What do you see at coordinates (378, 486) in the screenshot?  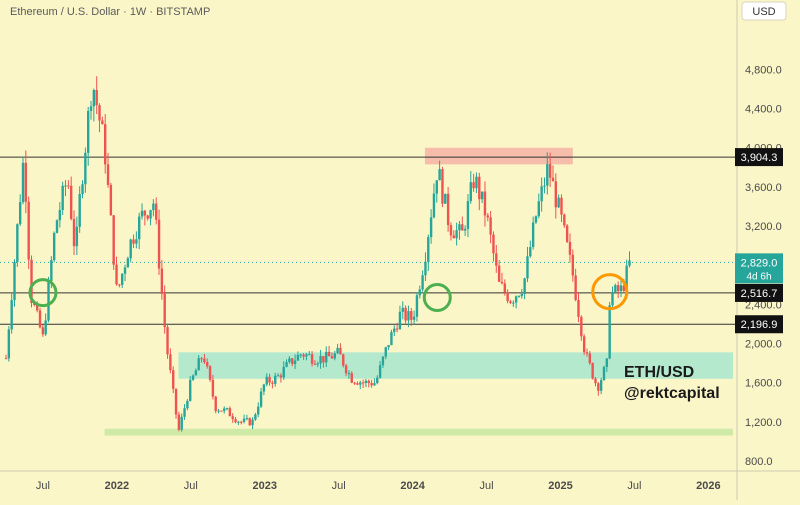 I see `time-axis: Jul 2022 Jul 2023 Jul 2024 Jul 2025 Jul 2026` at bounding box center [378, 486].